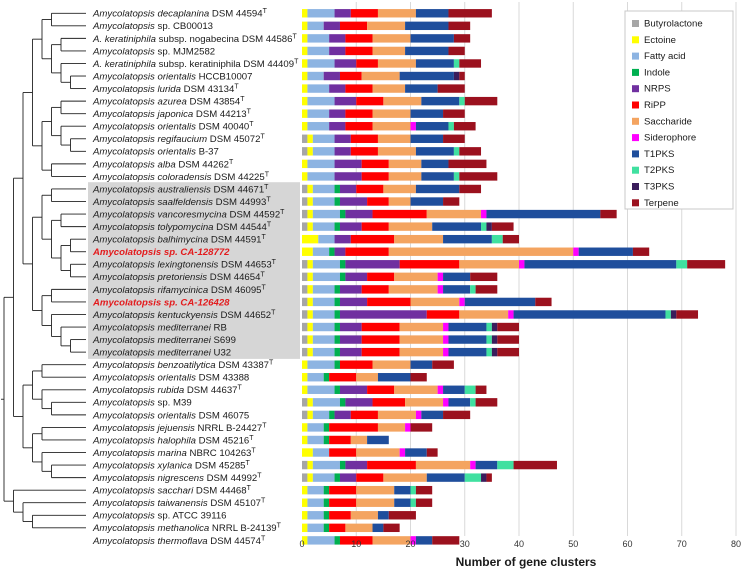 The width and height of the screenshot is (743, 571). What do you see at coordinates (224, 39) in the screenshot?
I see `strain-suffix: subsp. nogabecina DSM 44586` at bounding box center [224, 39].